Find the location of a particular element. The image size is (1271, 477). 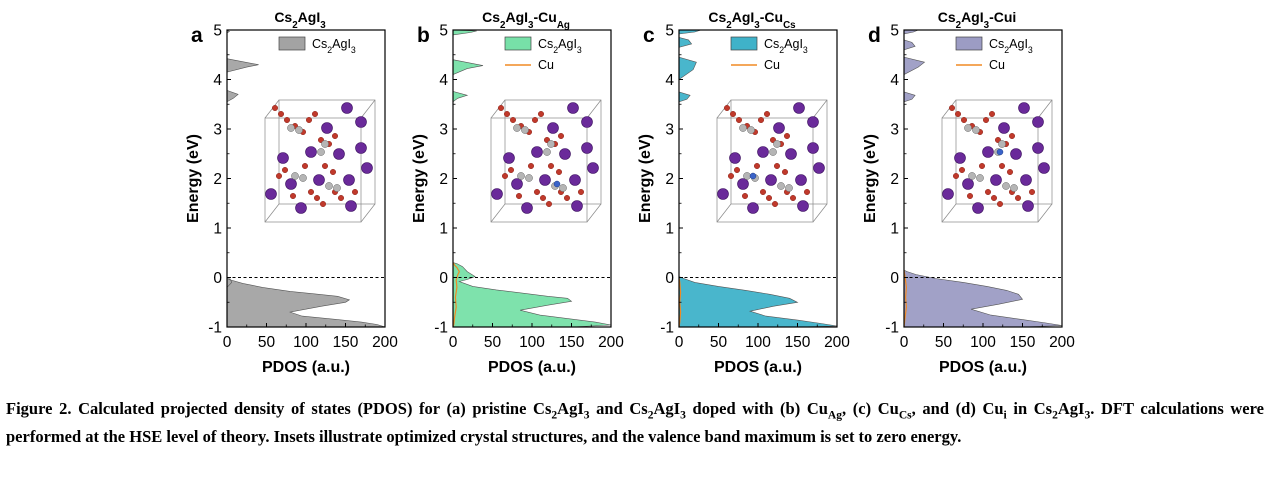

crystal-structure-inset is located at coordinates (772, 161).